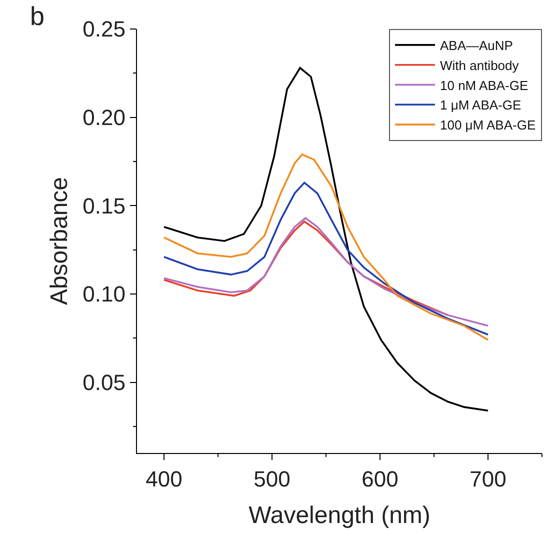 This screenshot has width=560, height=540. I want to click on y-tick-label: 0.20, so click(104, 117).